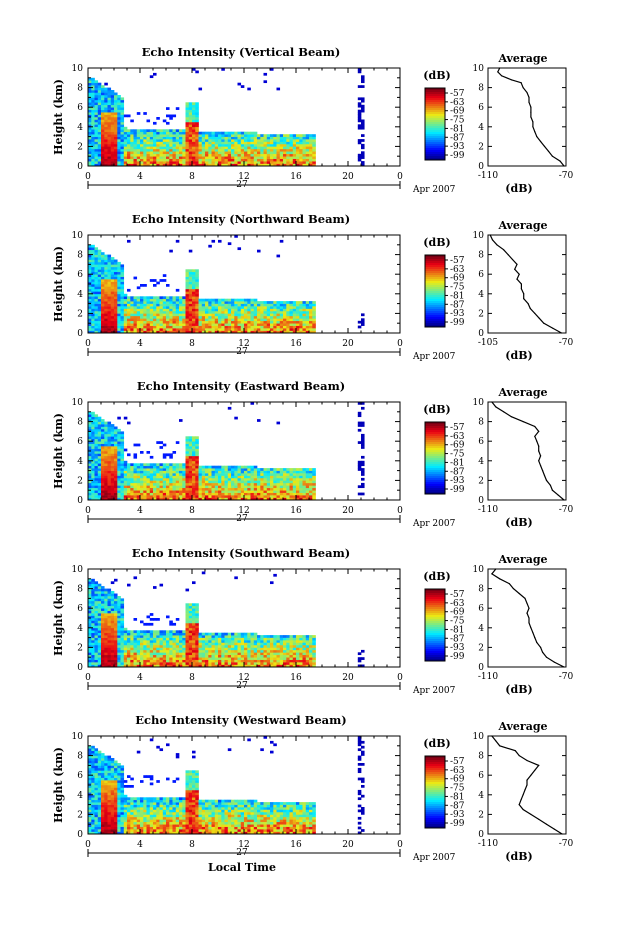 The width and height of the screenshot is (621, 929). Describe the element at coordinates (457, 94) in the screenshot. I see `colorbar-tick-label: -57` at that location.